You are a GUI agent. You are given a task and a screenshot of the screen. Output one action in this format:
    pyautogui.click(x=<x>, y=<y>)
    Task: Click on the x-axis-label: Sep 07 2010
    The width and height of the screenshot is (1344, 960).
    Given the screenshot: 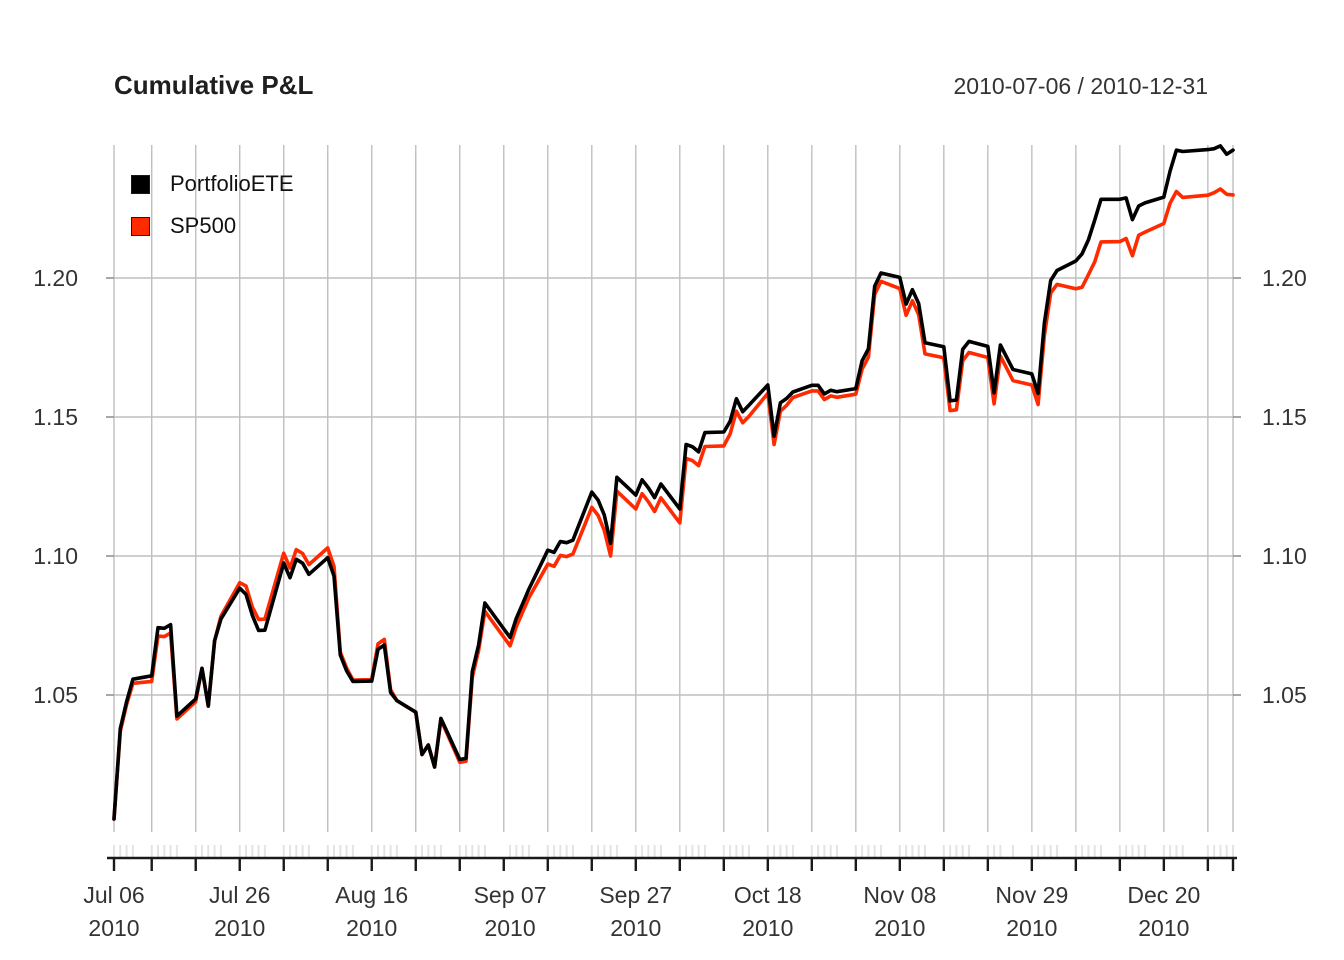 What is the action you would take?
    pyautogui.click(x=510, y=911)
    